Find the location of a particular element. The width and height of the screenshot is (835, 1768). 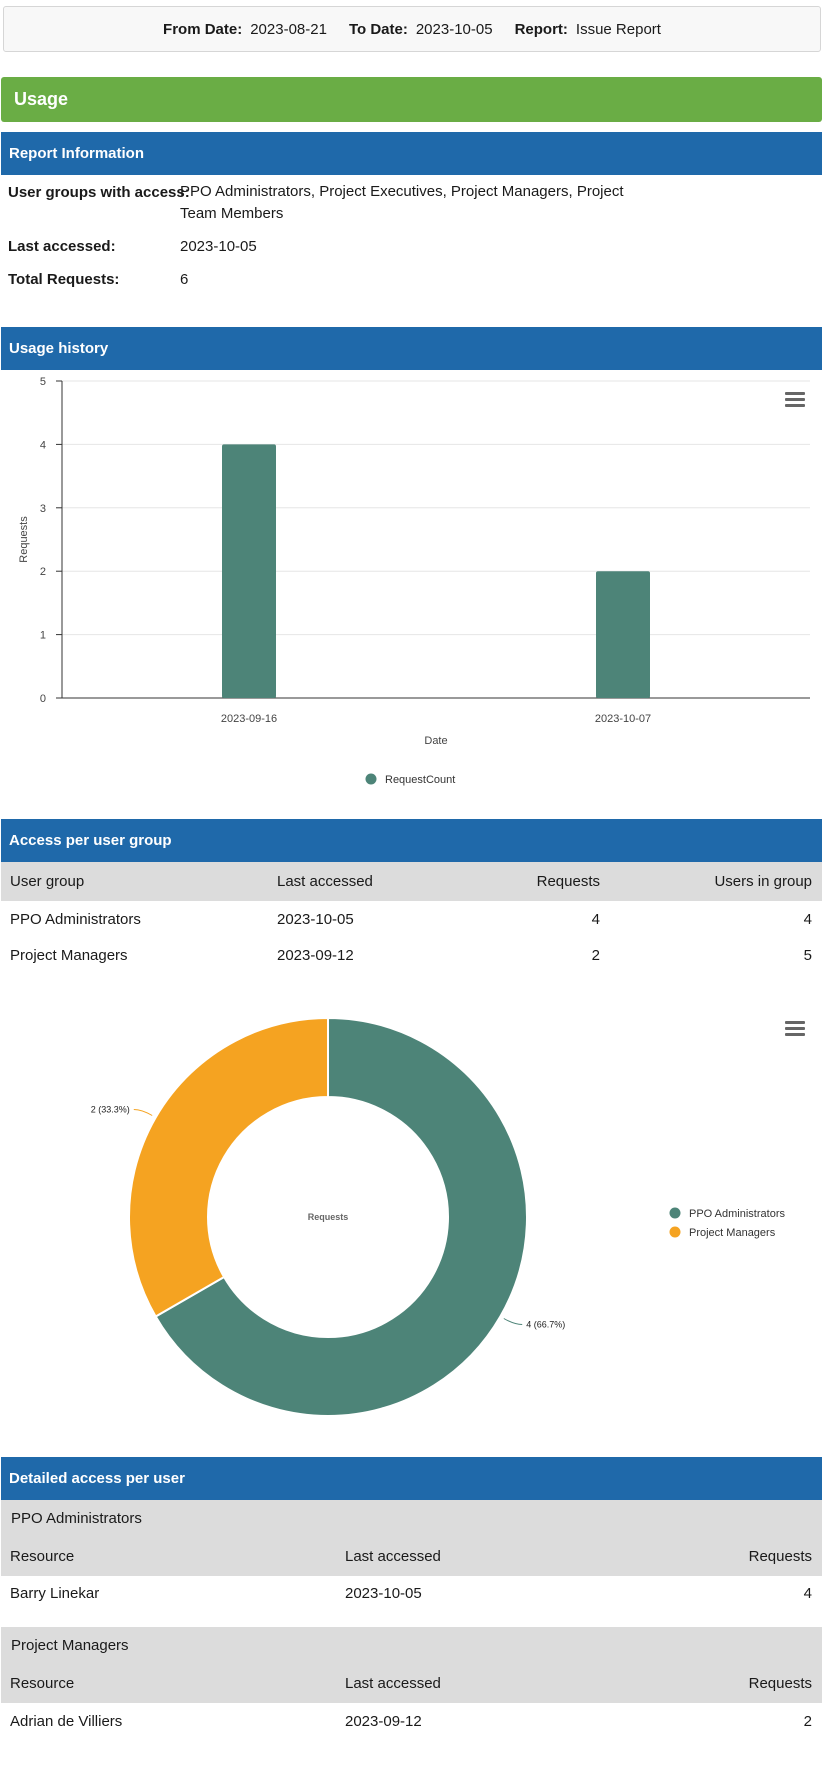

legend-label: RequestCount is located at coordinates (420, 780).